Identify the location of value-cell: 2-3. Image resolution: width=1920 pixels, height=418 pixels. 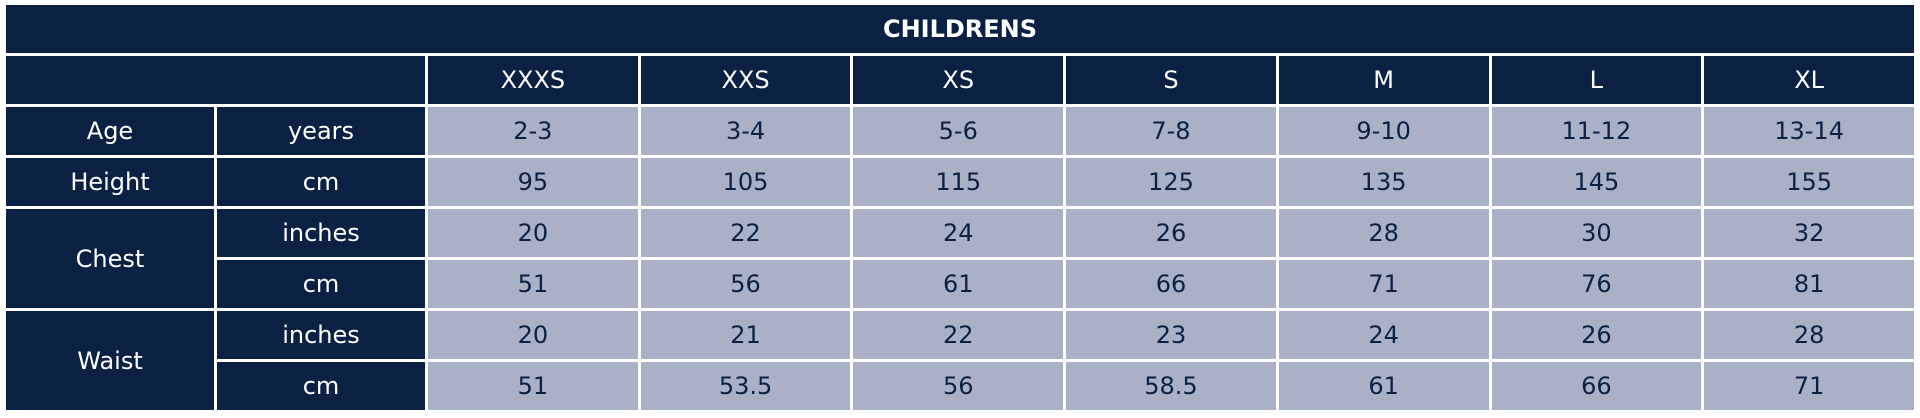
(533, 131).